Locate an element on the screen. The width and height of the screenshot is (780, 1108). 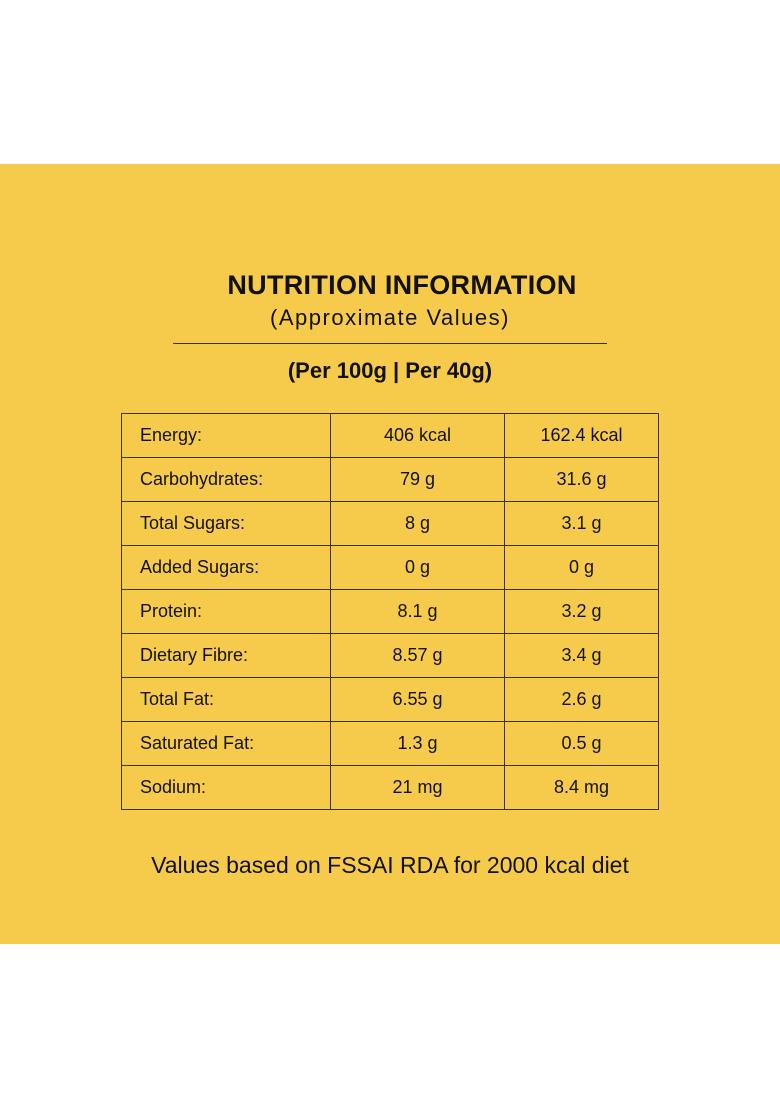
value-per-100g: 406 kcal is located at coordinates (417, 435).